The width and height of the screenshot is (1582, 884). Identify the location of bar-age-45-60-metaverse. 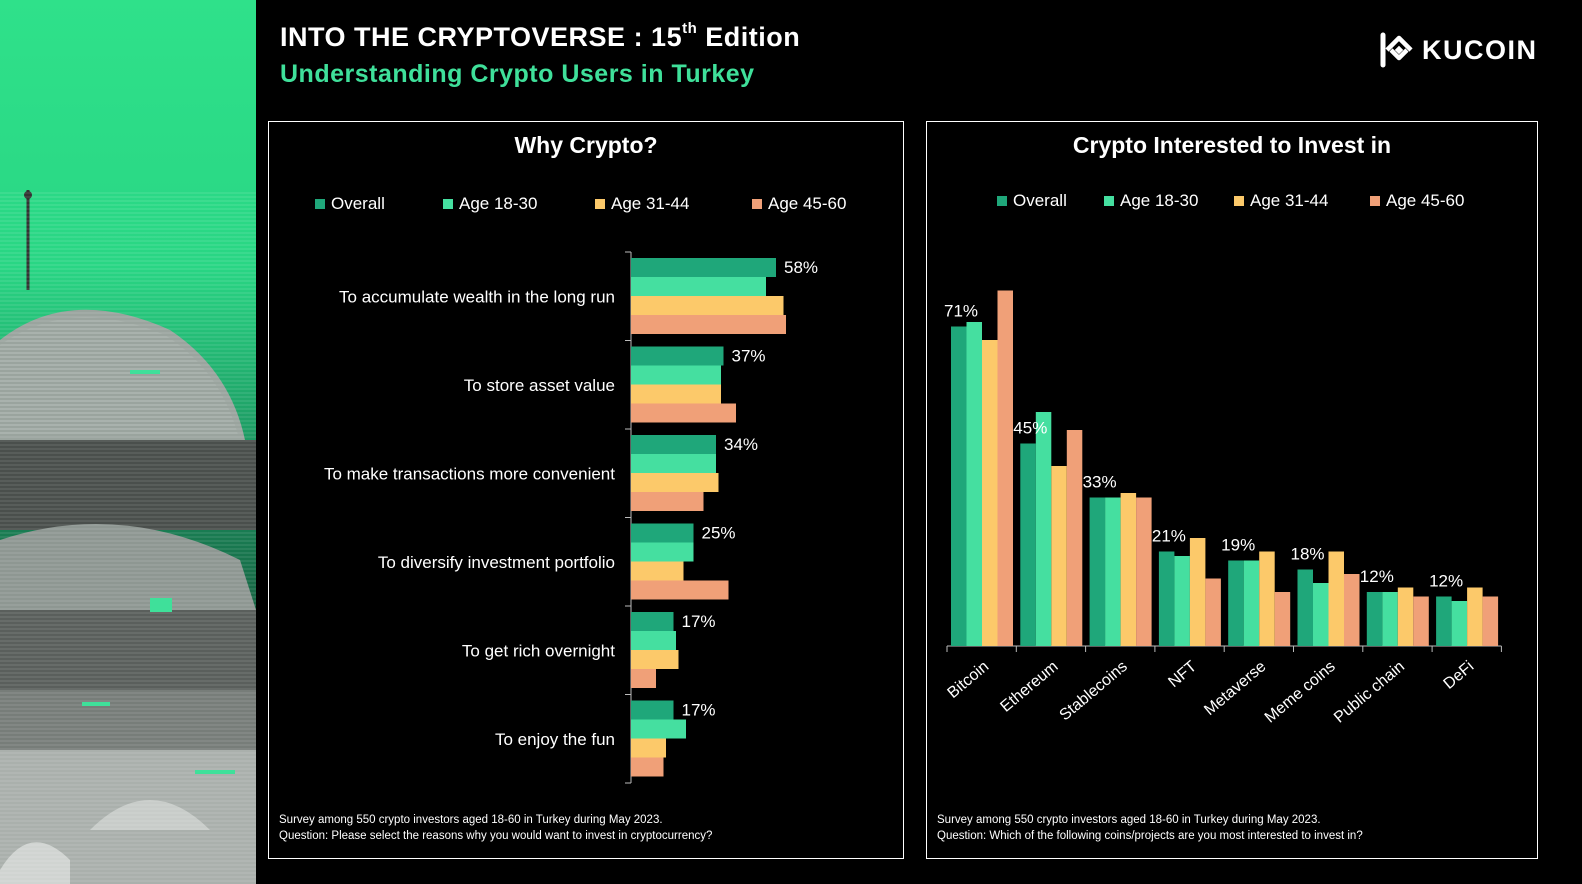
(1282, 619).